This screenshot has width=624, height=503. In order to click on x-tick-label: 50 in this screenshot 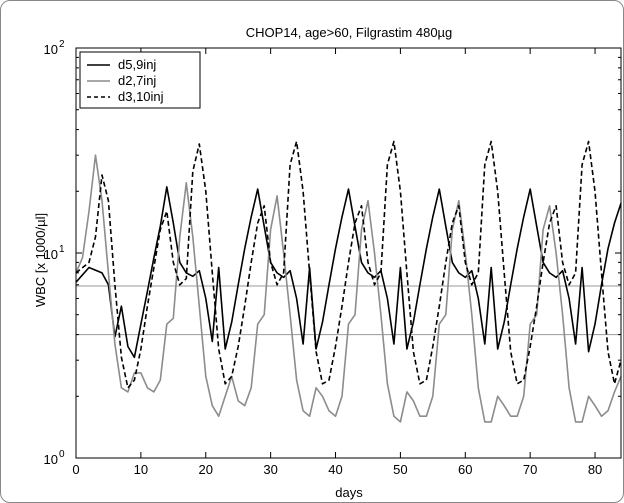, I will do `click(400, 469)`.